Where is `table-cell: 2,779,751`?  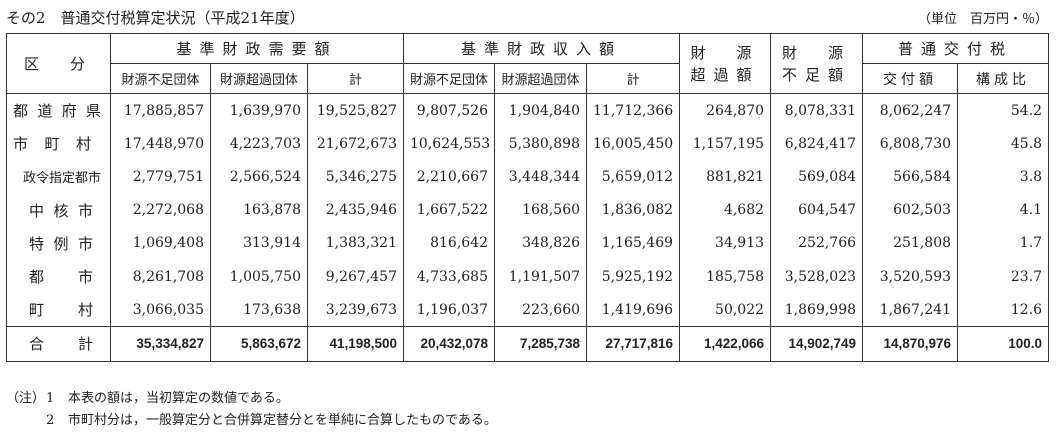
table-cell: 2,779,751 is located at coordinates (160, 177).